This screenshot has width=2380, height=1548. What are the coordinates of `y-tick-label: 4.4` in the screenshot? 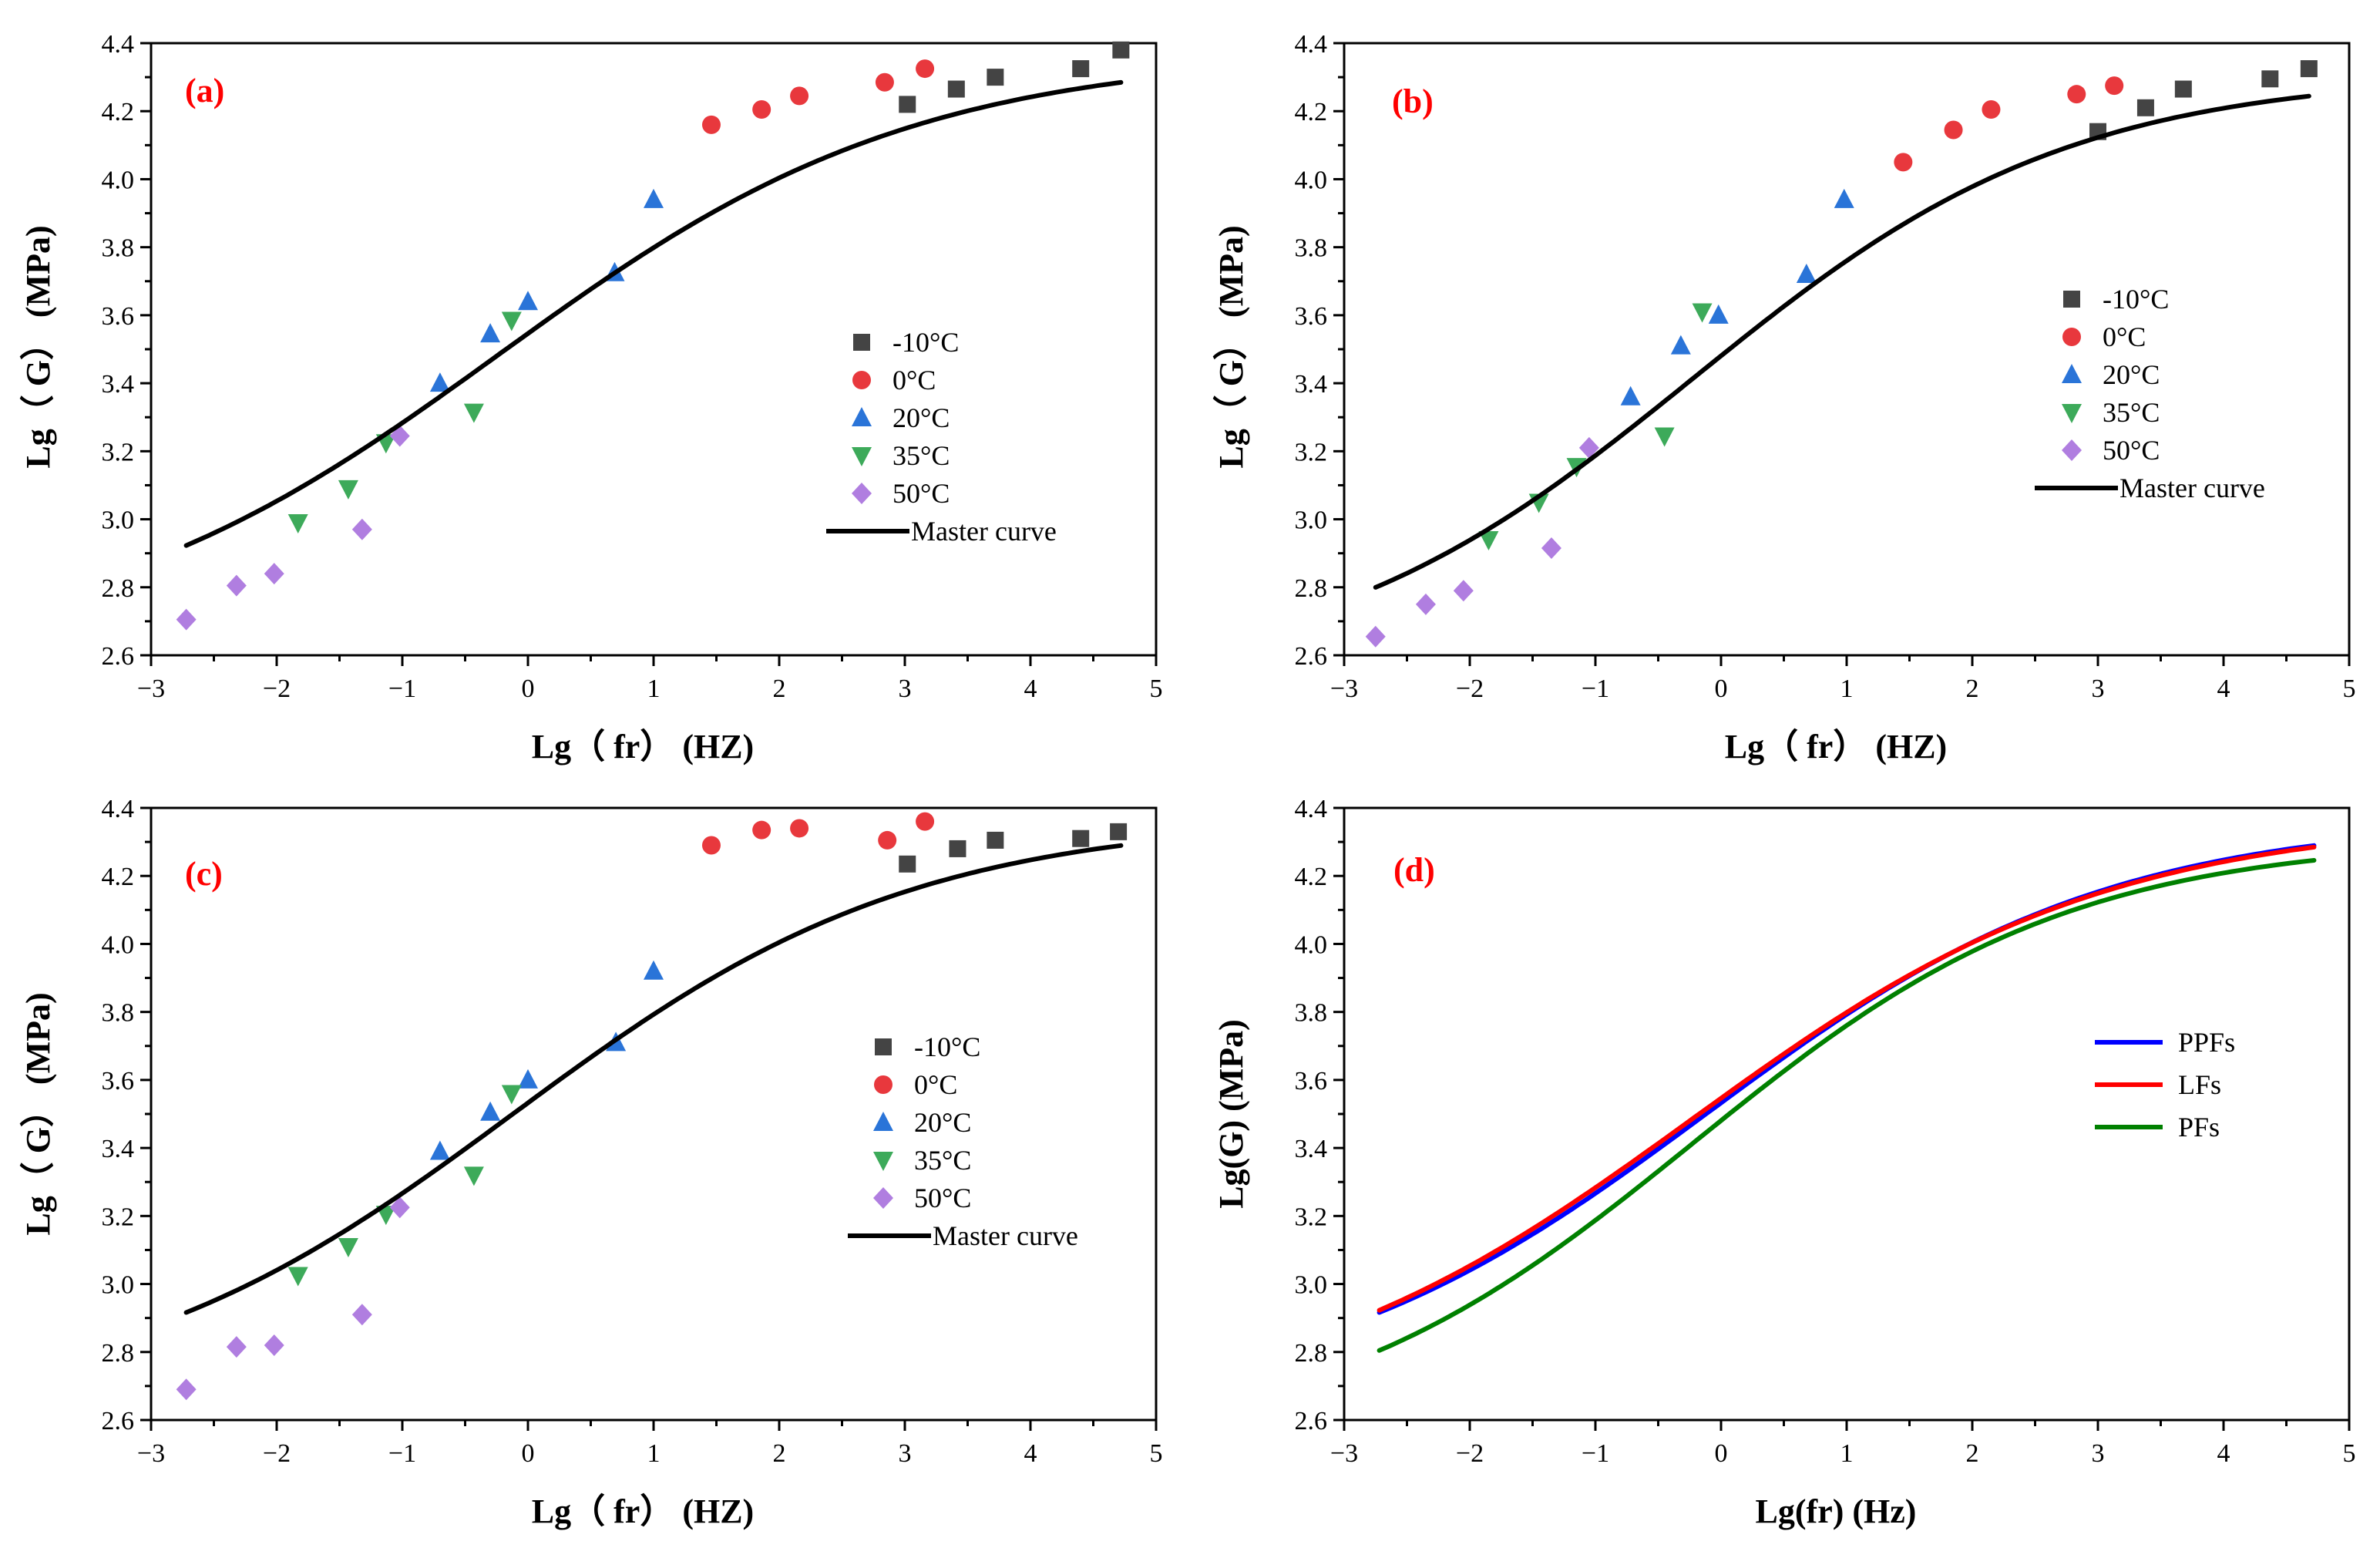 It's located at (118, 809).